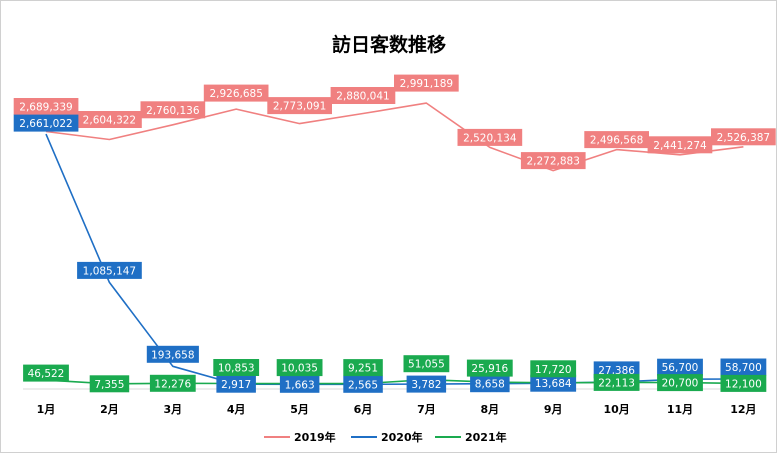 This screenshot has height=454, width=777. I want to click on data-label-text: 2,760,136, so click(173, 111).